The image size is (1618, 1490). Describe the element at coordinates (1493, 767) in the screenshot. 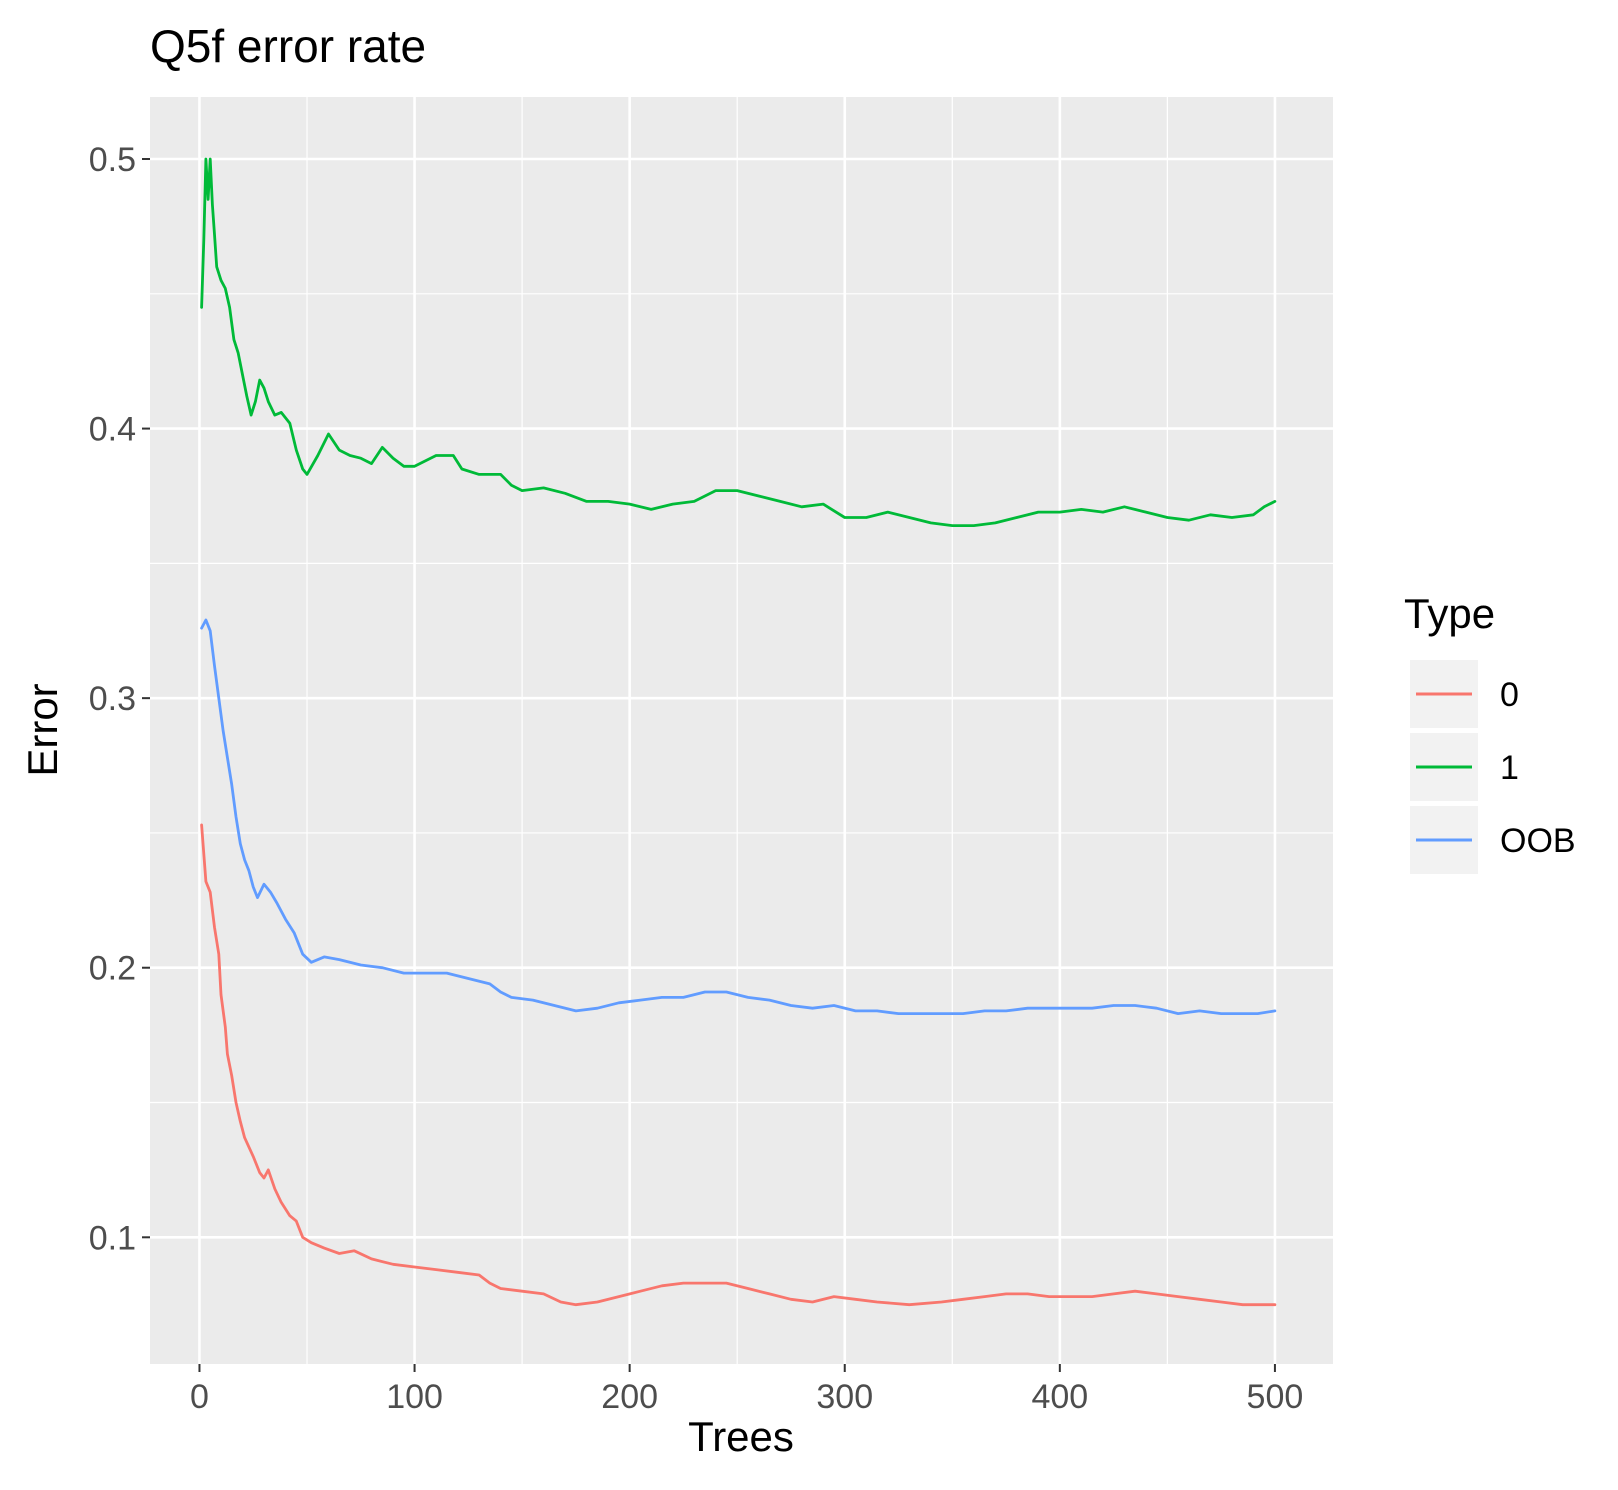

I see `legend-items: 0 1 OOB` at that location.